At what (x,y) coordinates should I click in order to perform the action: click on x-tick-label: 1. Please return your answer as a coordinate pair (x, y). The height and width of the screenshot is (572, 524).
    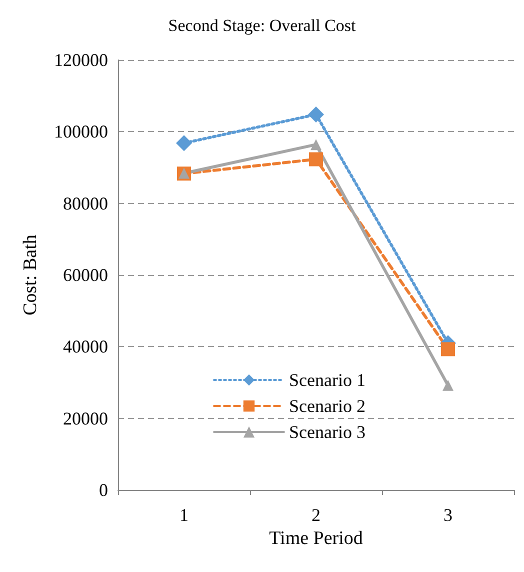
    Looking at the image, I should click on (184, 515).